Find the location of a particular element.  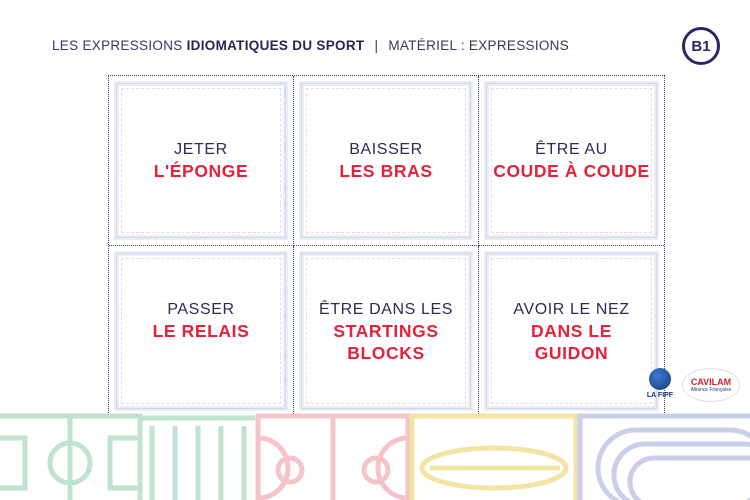

card-jeter-leponge: JETER L'ÉPONGE is located at coordinates (201, 161).